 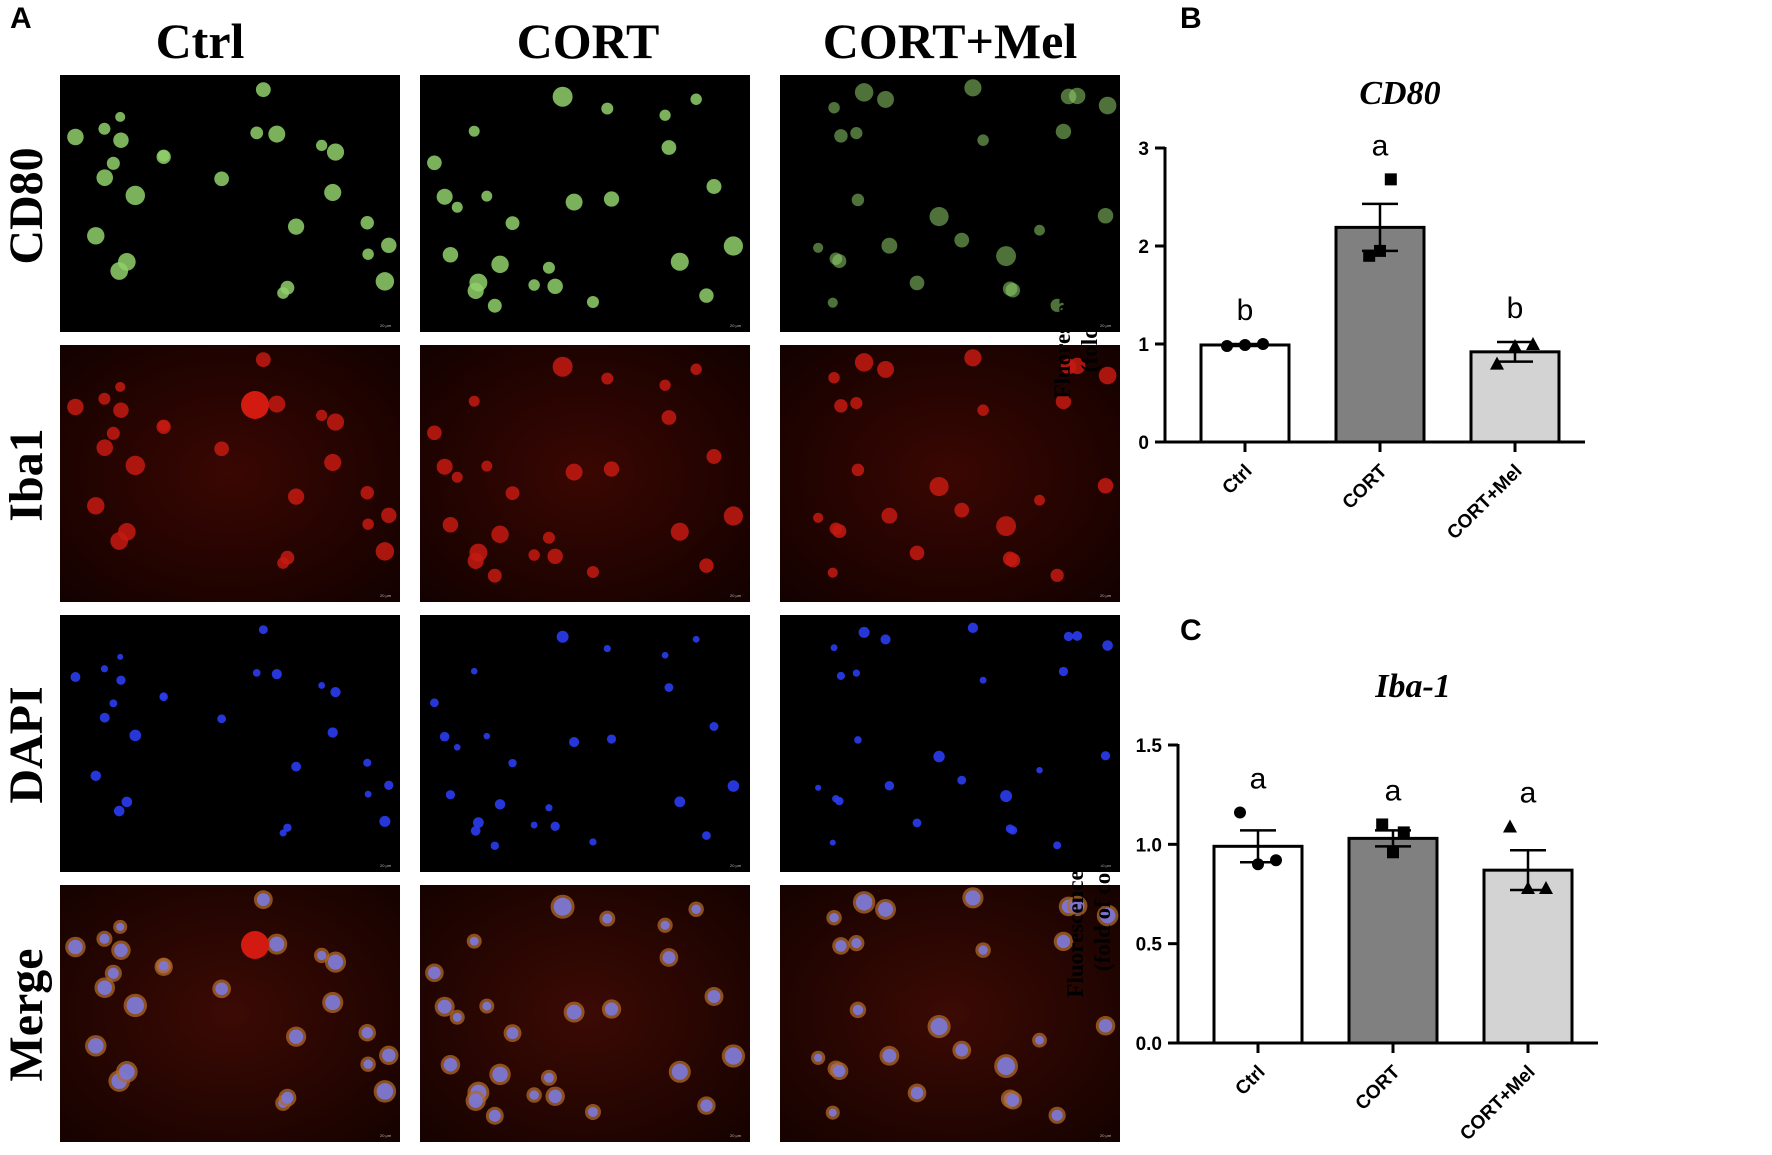 I want to click on micrograph-iba1-cort: 20 μm, so click(x=585, y=473).